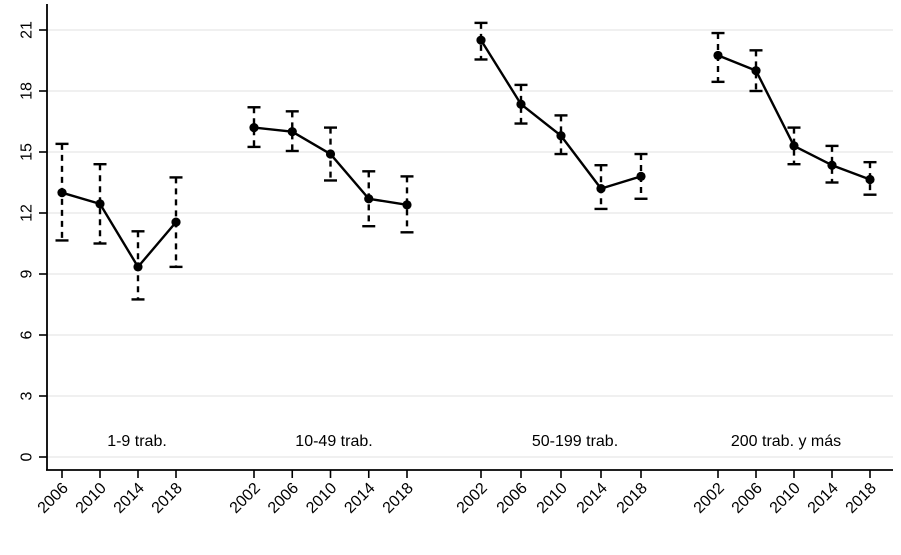  I want to click on y-tick-label: 6, so click(27, 334).